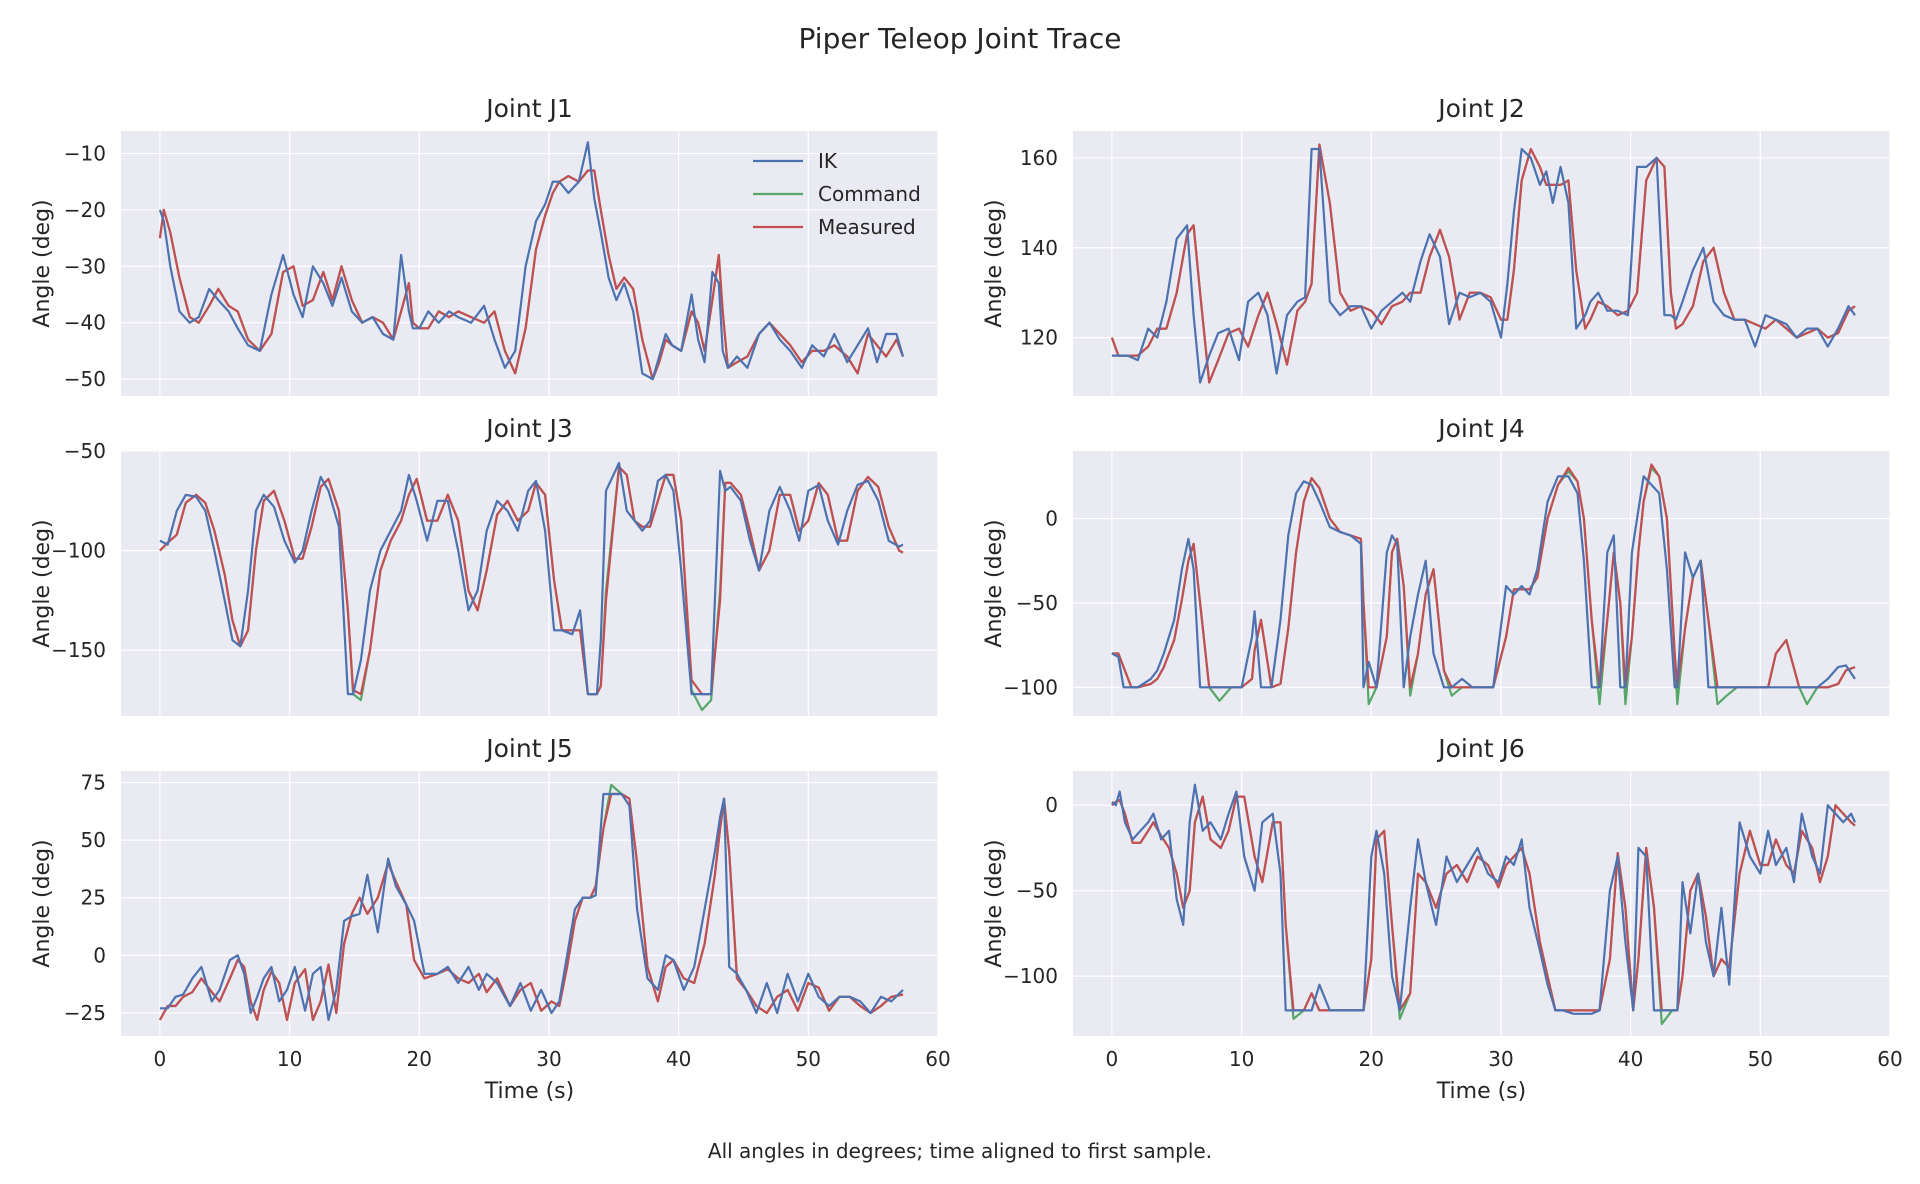 The width and height of the screenshot is (1920, 1184). I want to click on joint-j5-plot-area, so click(529, 903).